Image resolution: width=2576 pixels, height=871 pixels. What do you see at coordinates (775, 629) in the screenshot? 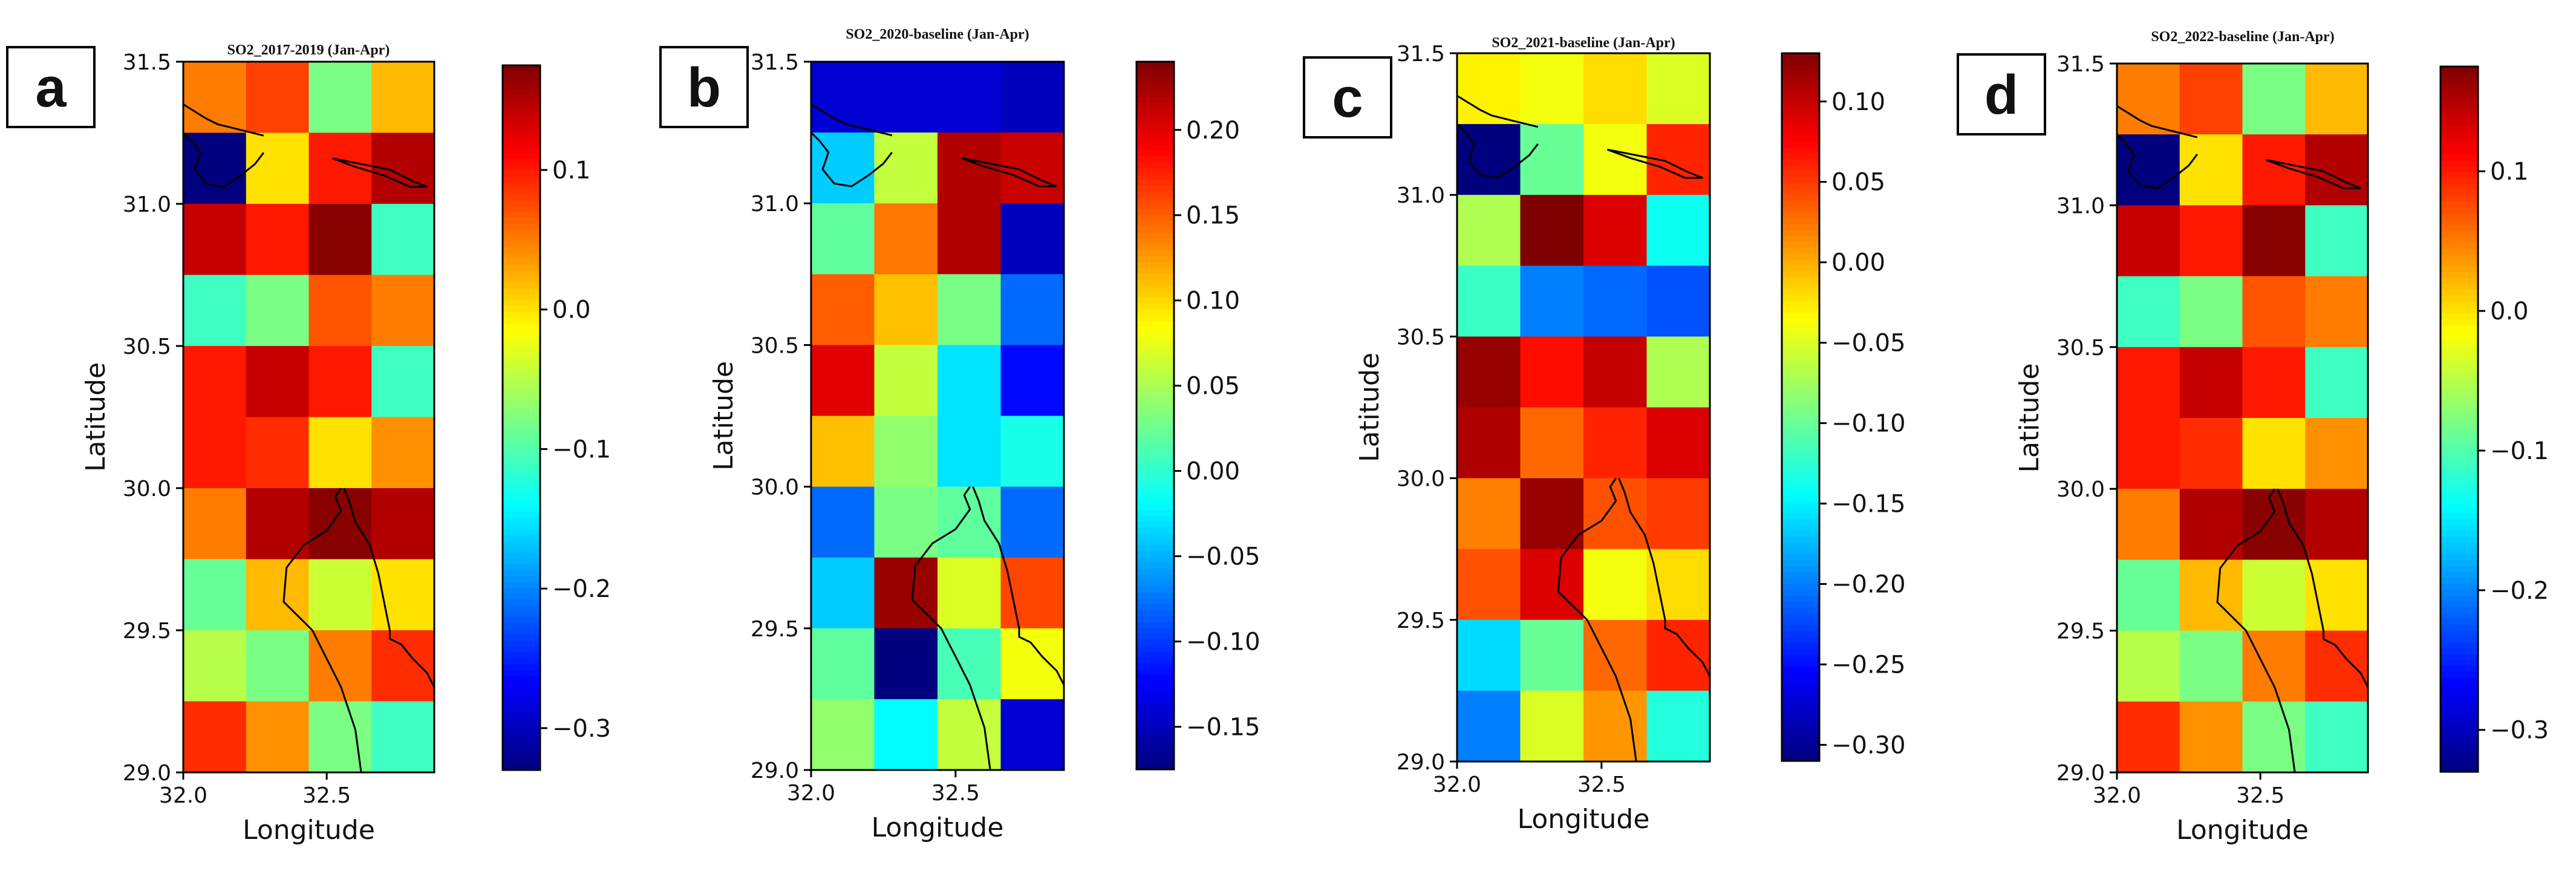
I see `y-tick-label: 29.5` at bounding box center [775, 629].